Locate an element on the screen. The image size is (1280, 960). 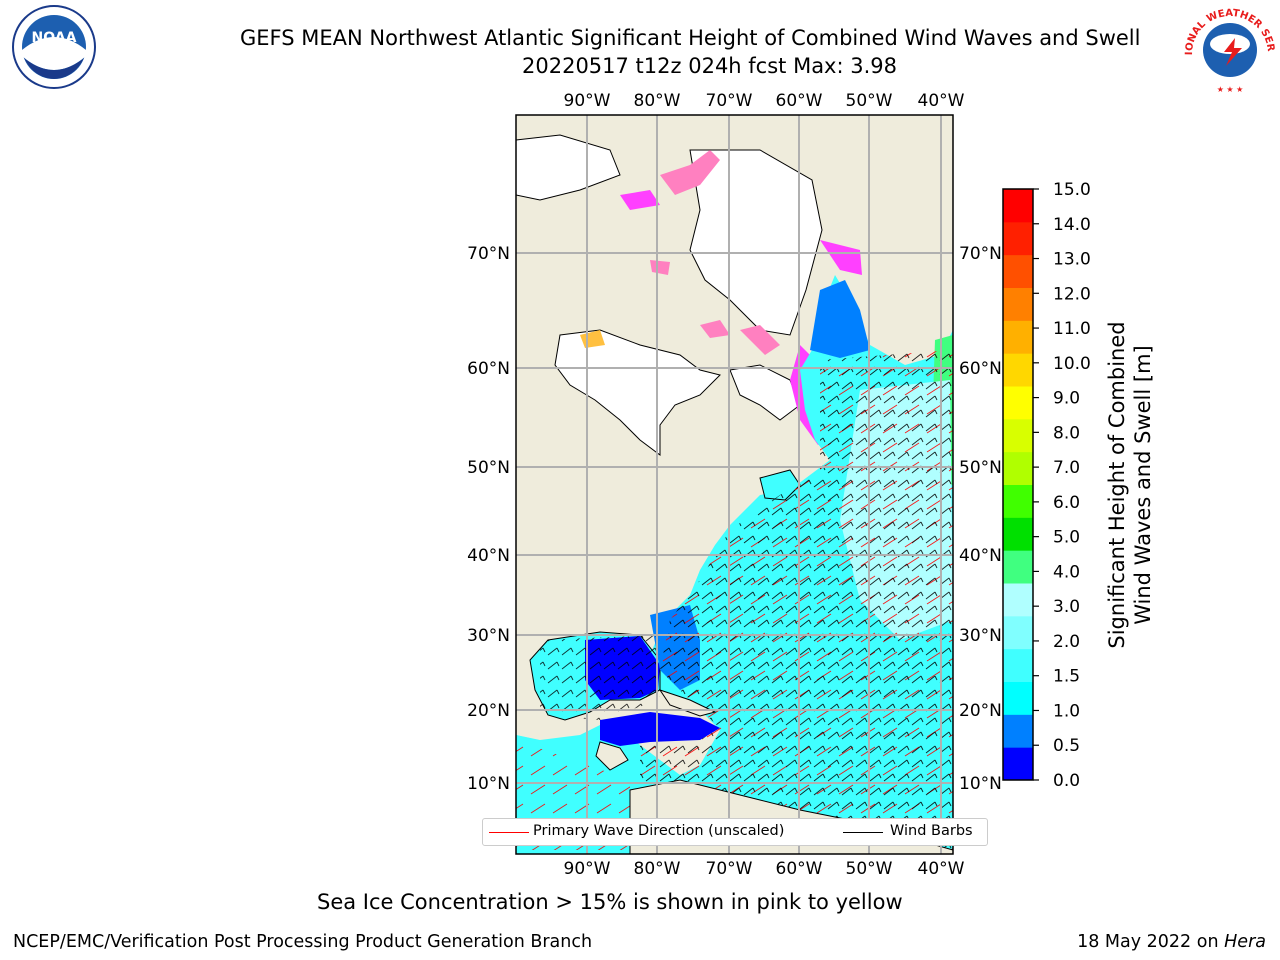
wave-direction-swatch is located at coordinates (509, 832).